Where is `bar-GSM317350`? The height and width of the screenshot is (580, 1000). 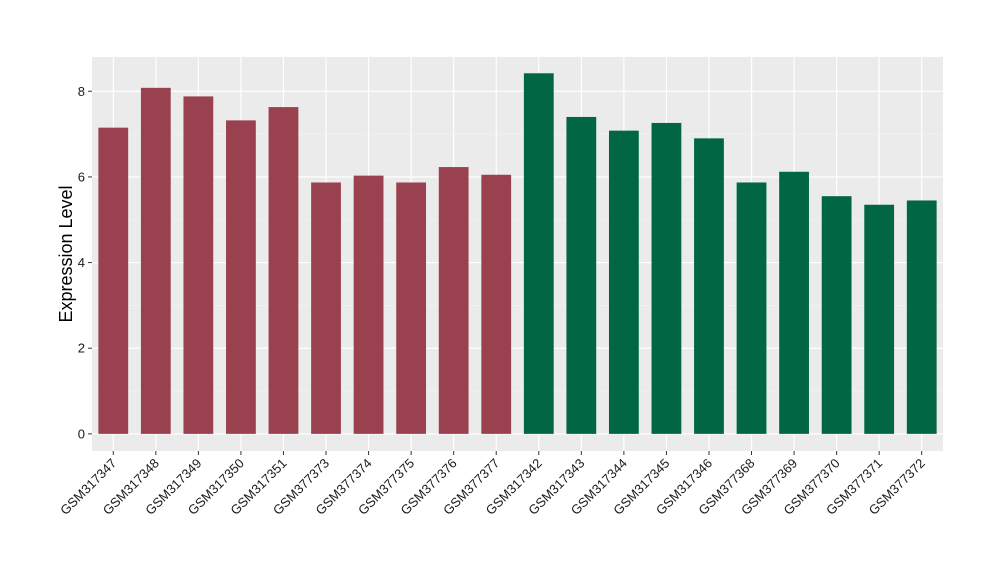 bar-GSM317350 is located at coordinates (241, 277).